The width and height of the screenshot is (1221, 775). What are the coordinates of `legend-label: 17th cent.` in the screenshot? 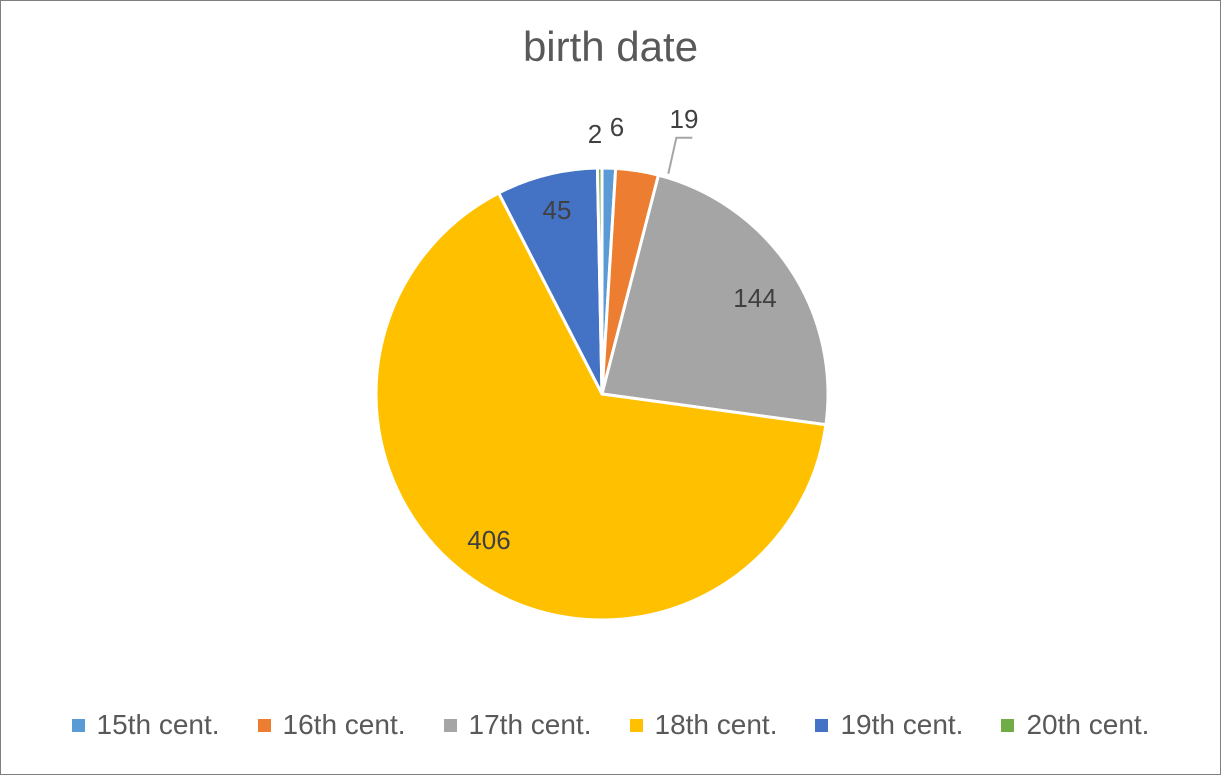 It's located at (530, 724).